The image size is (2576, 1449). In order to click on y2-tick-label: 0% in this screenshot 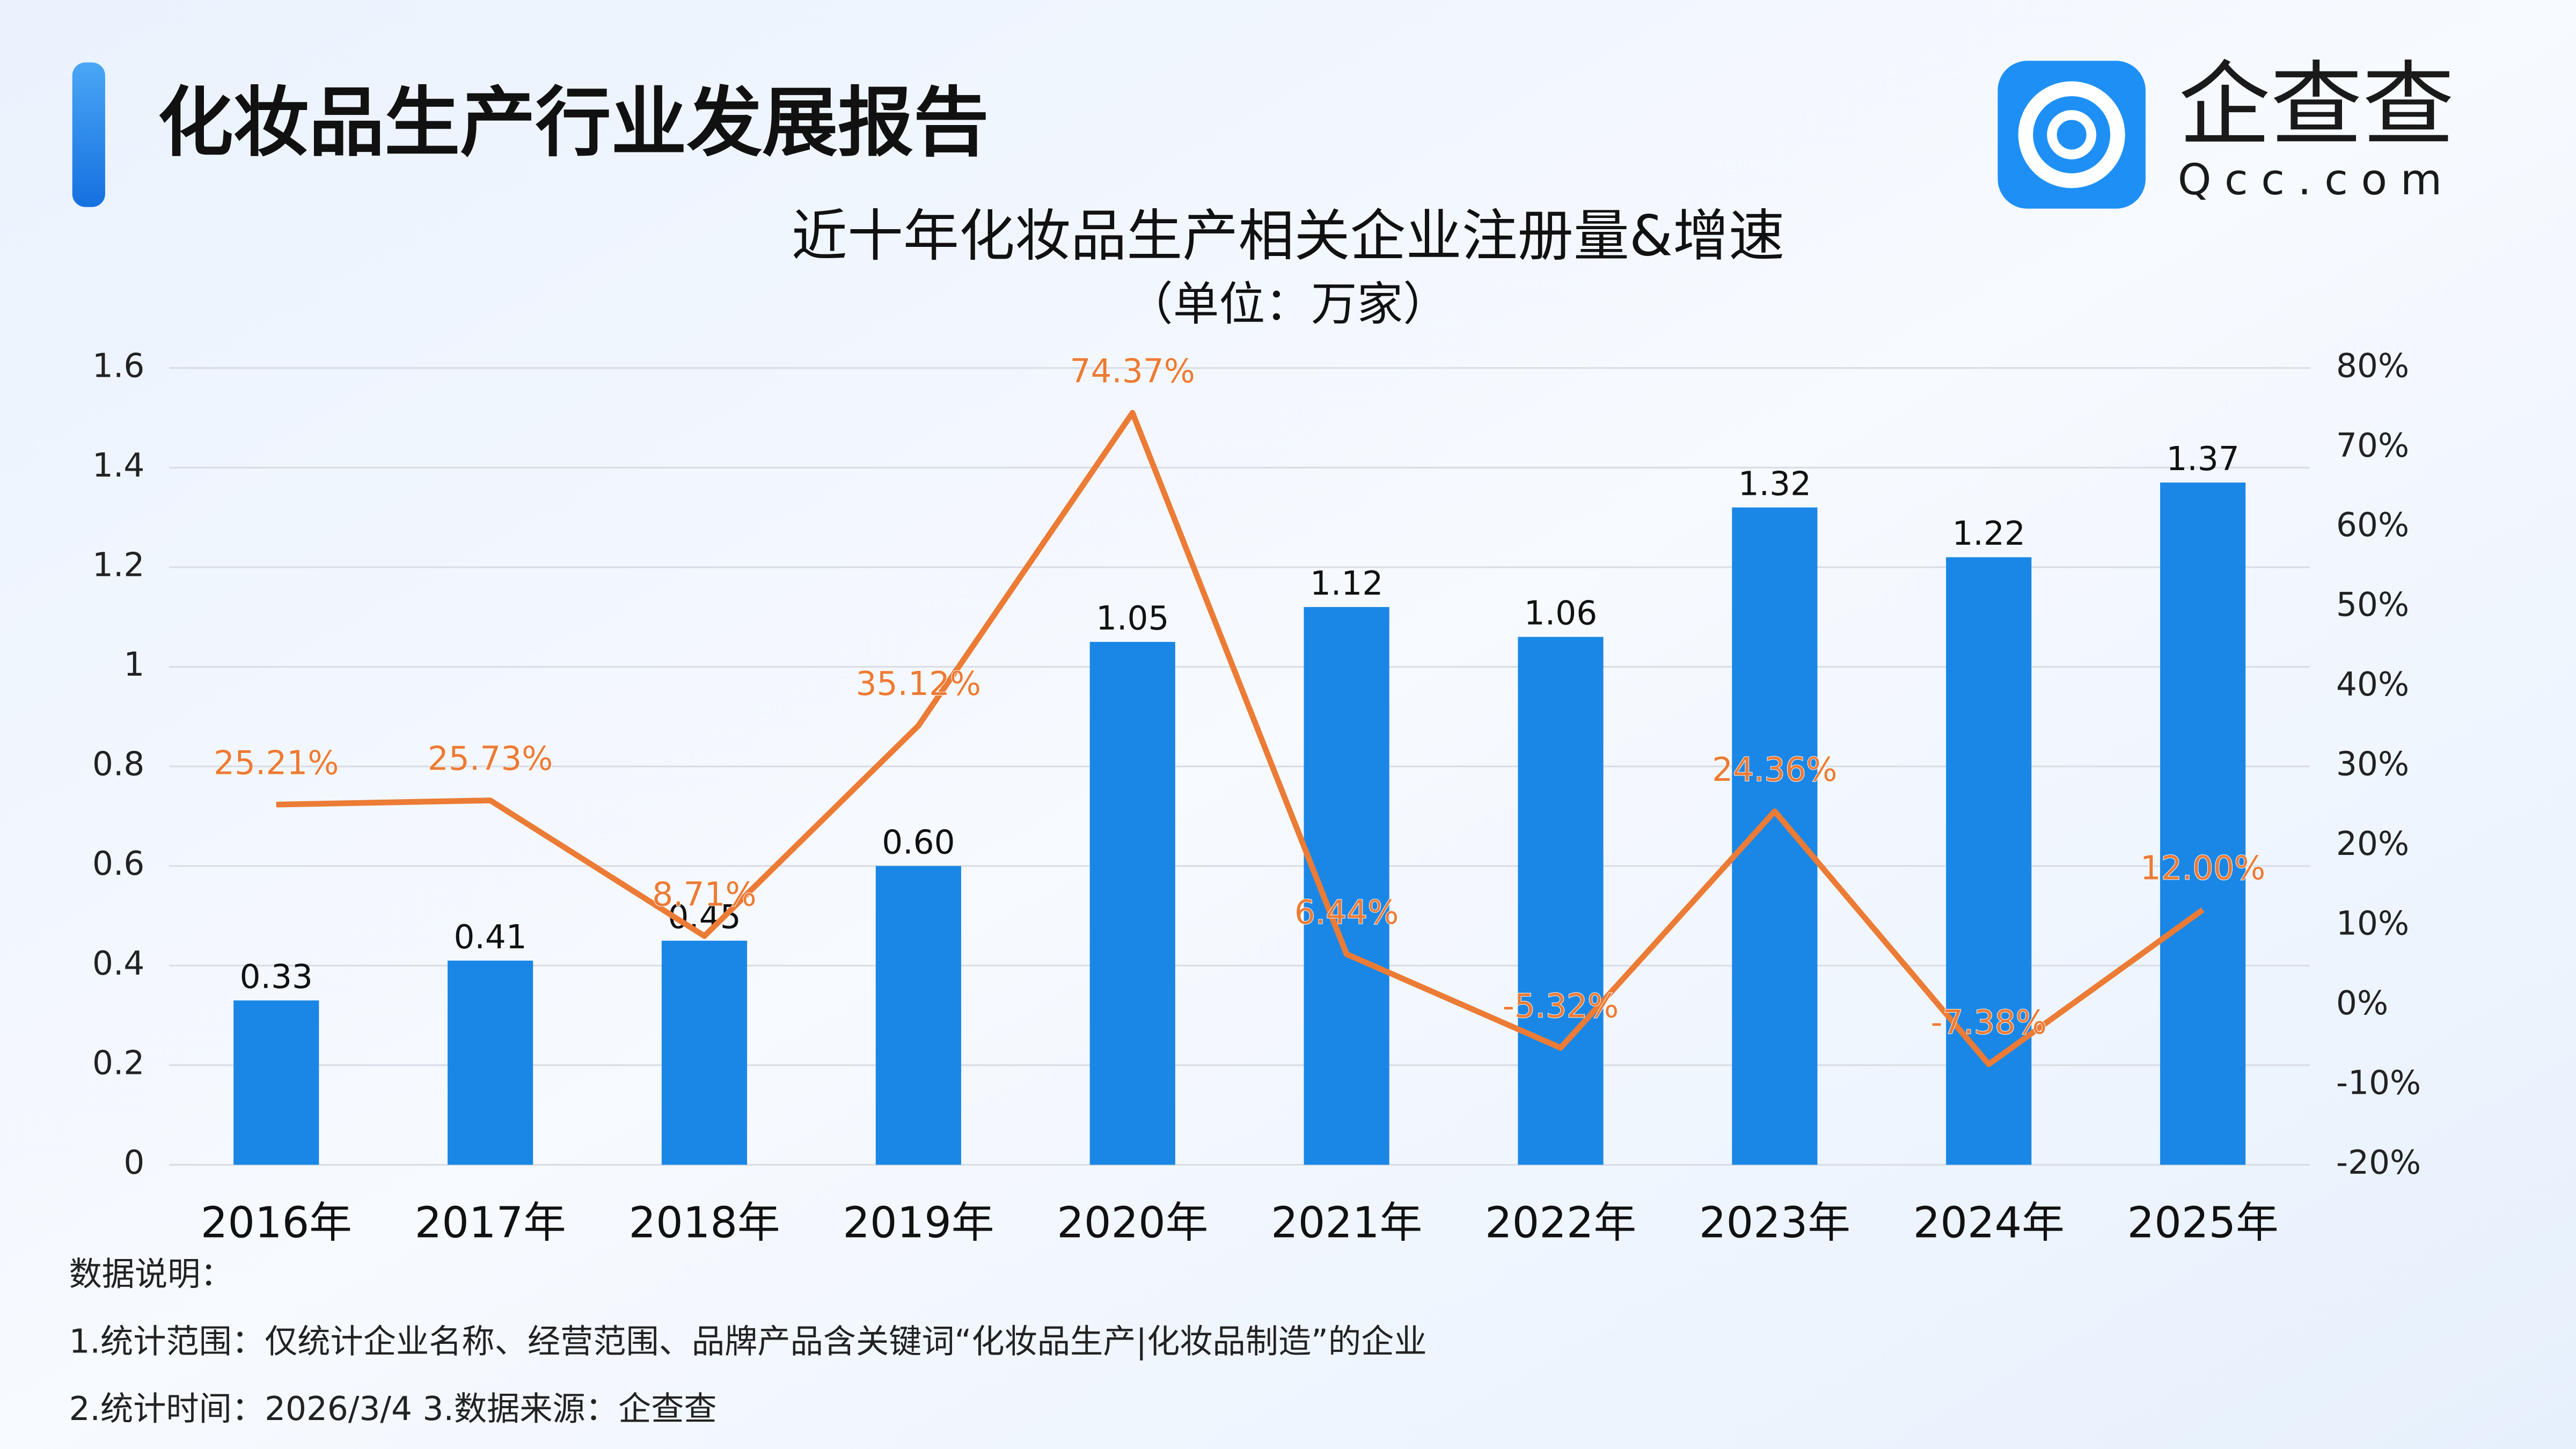, I will do `click(2362, 1003)`.